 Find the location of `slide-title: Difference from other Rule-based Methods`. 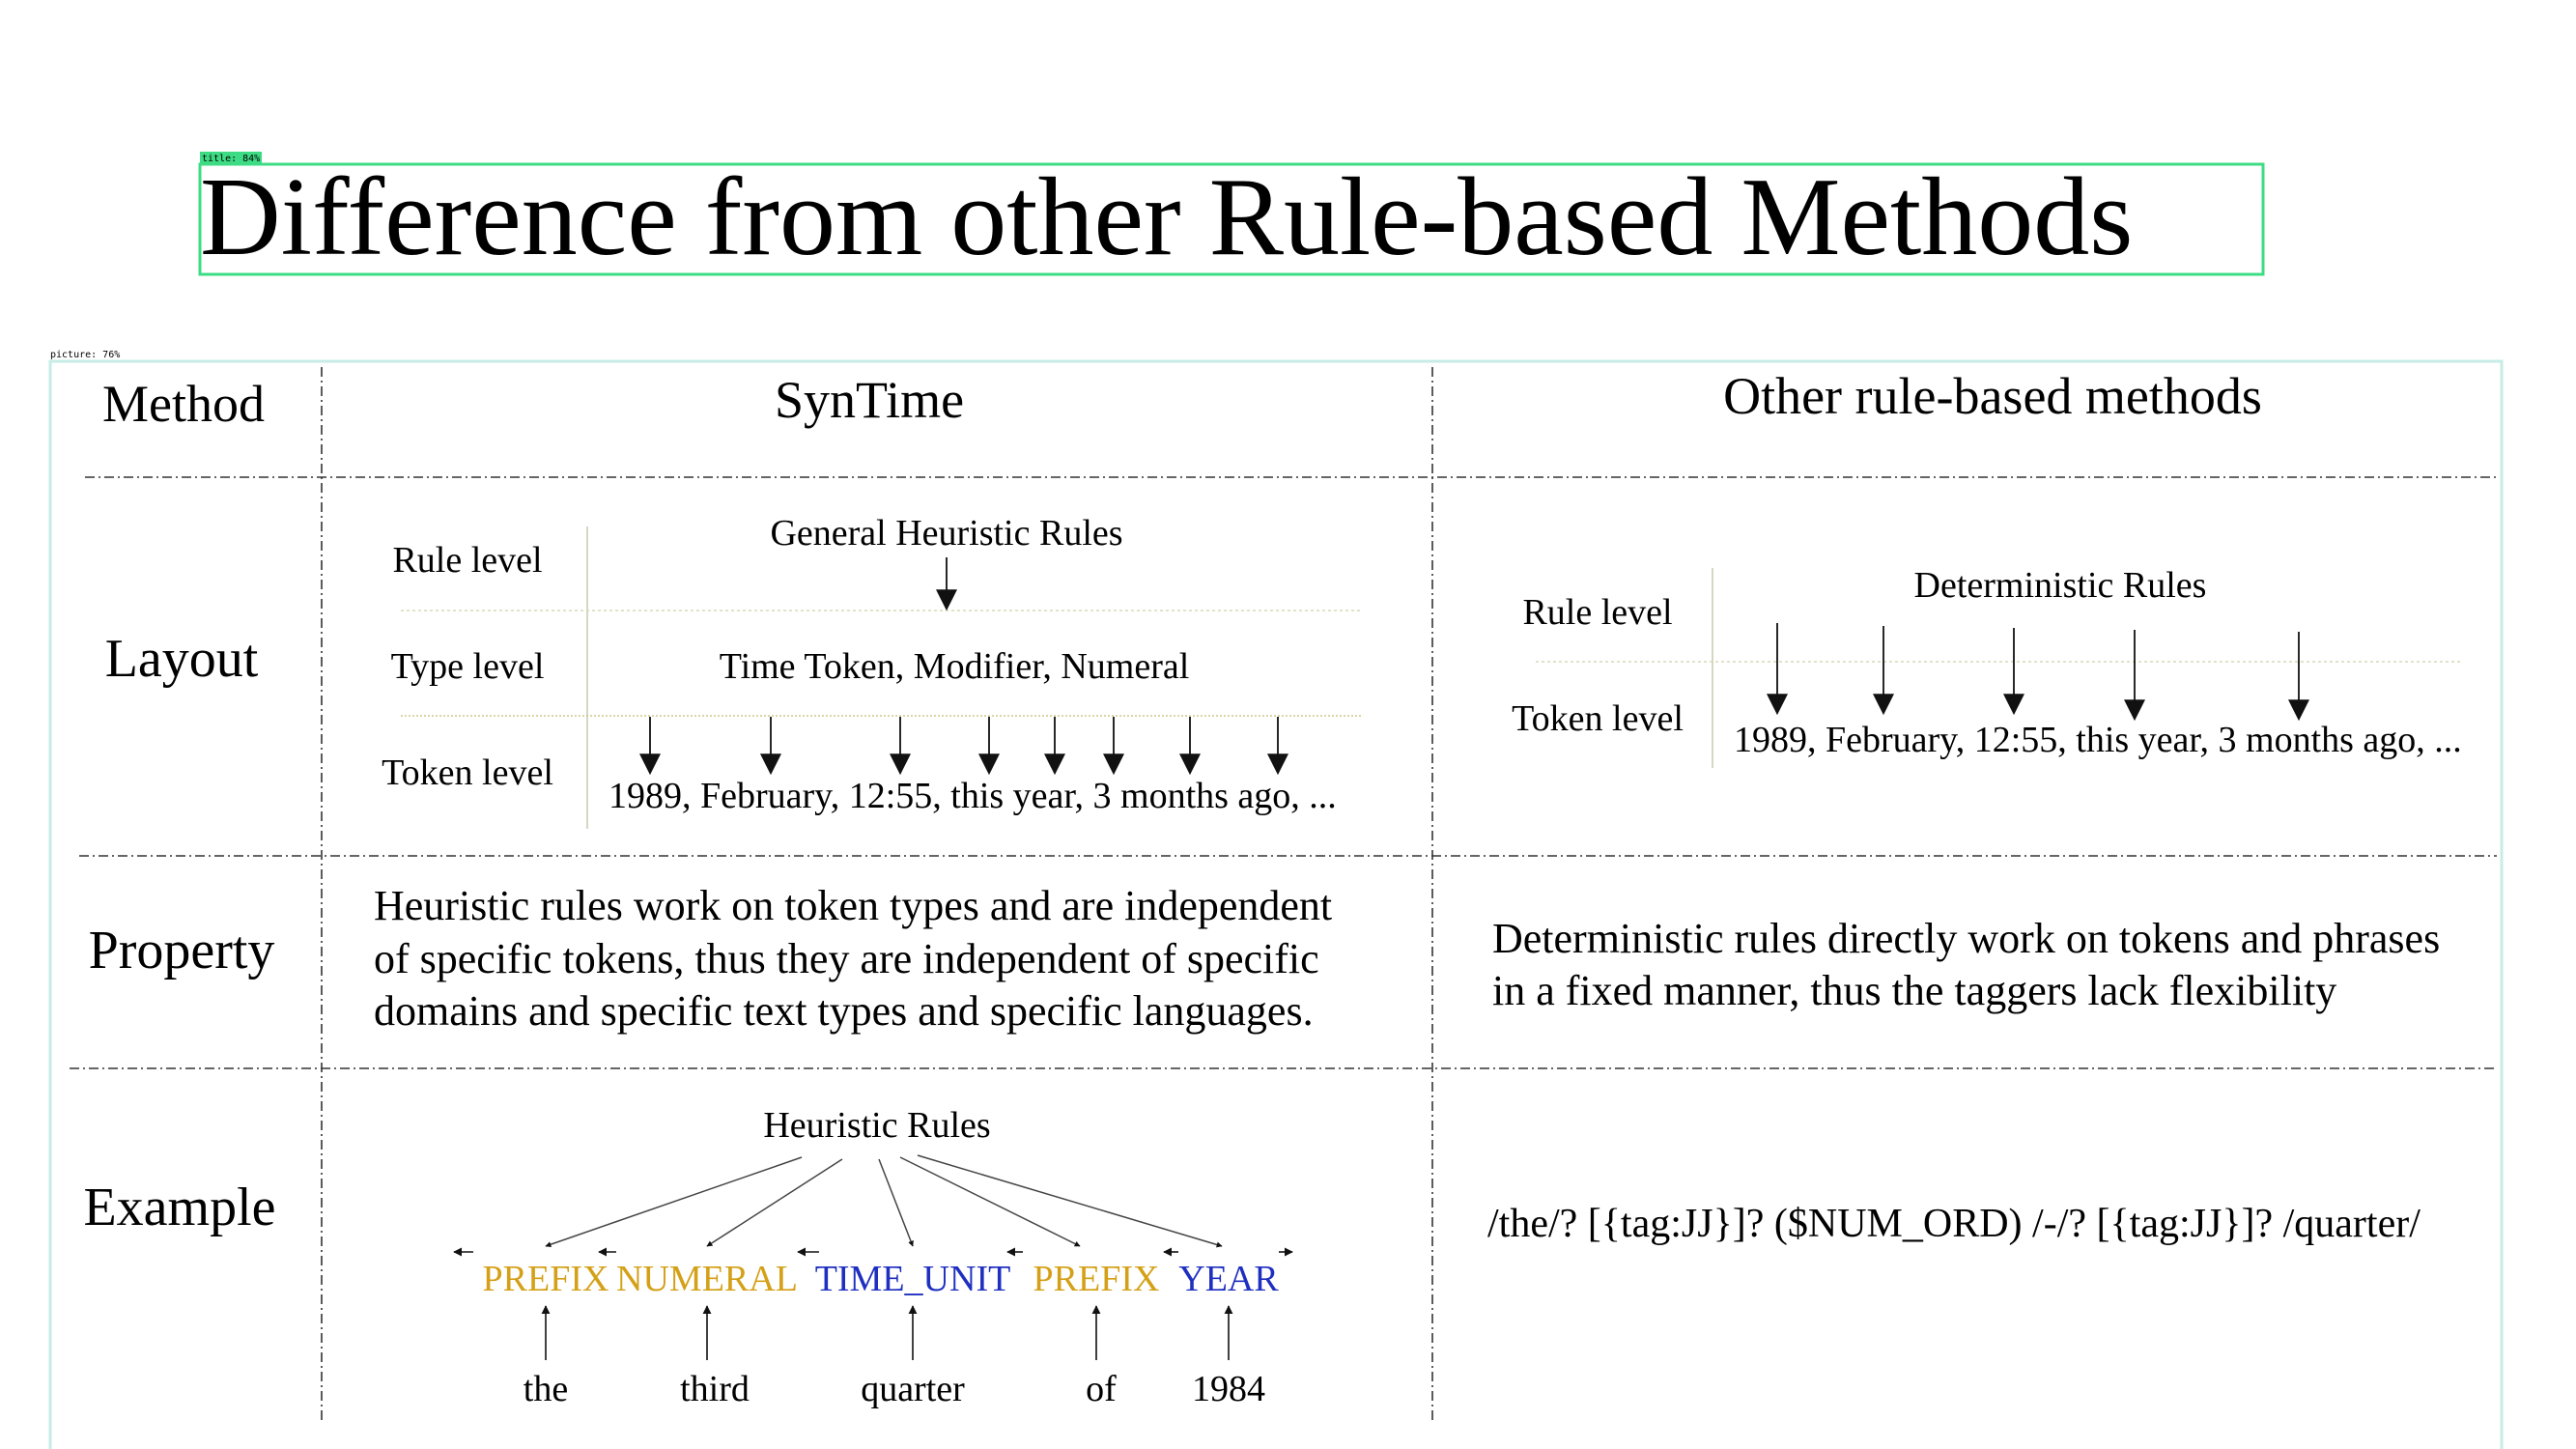

slide-title: Difference from other Rule-based Methods is located at coordinates (1166, 217).